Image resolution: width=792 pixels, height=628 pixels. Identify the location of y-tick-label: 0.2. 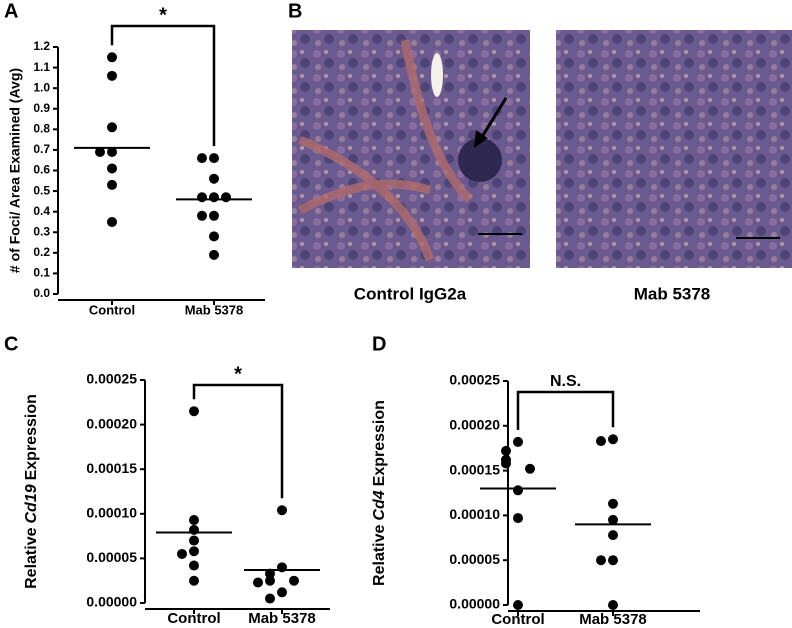
(41, 252).